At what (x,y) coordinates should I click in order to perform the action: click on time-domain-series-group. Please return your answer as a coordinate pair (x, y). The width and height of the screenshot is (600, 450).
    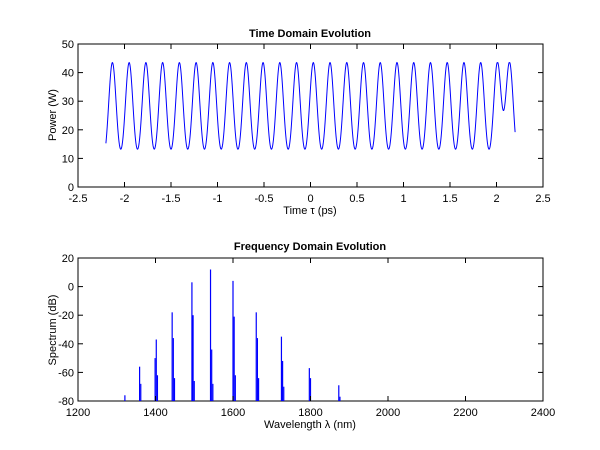
    Looking at the image, I should click on (310, 105).